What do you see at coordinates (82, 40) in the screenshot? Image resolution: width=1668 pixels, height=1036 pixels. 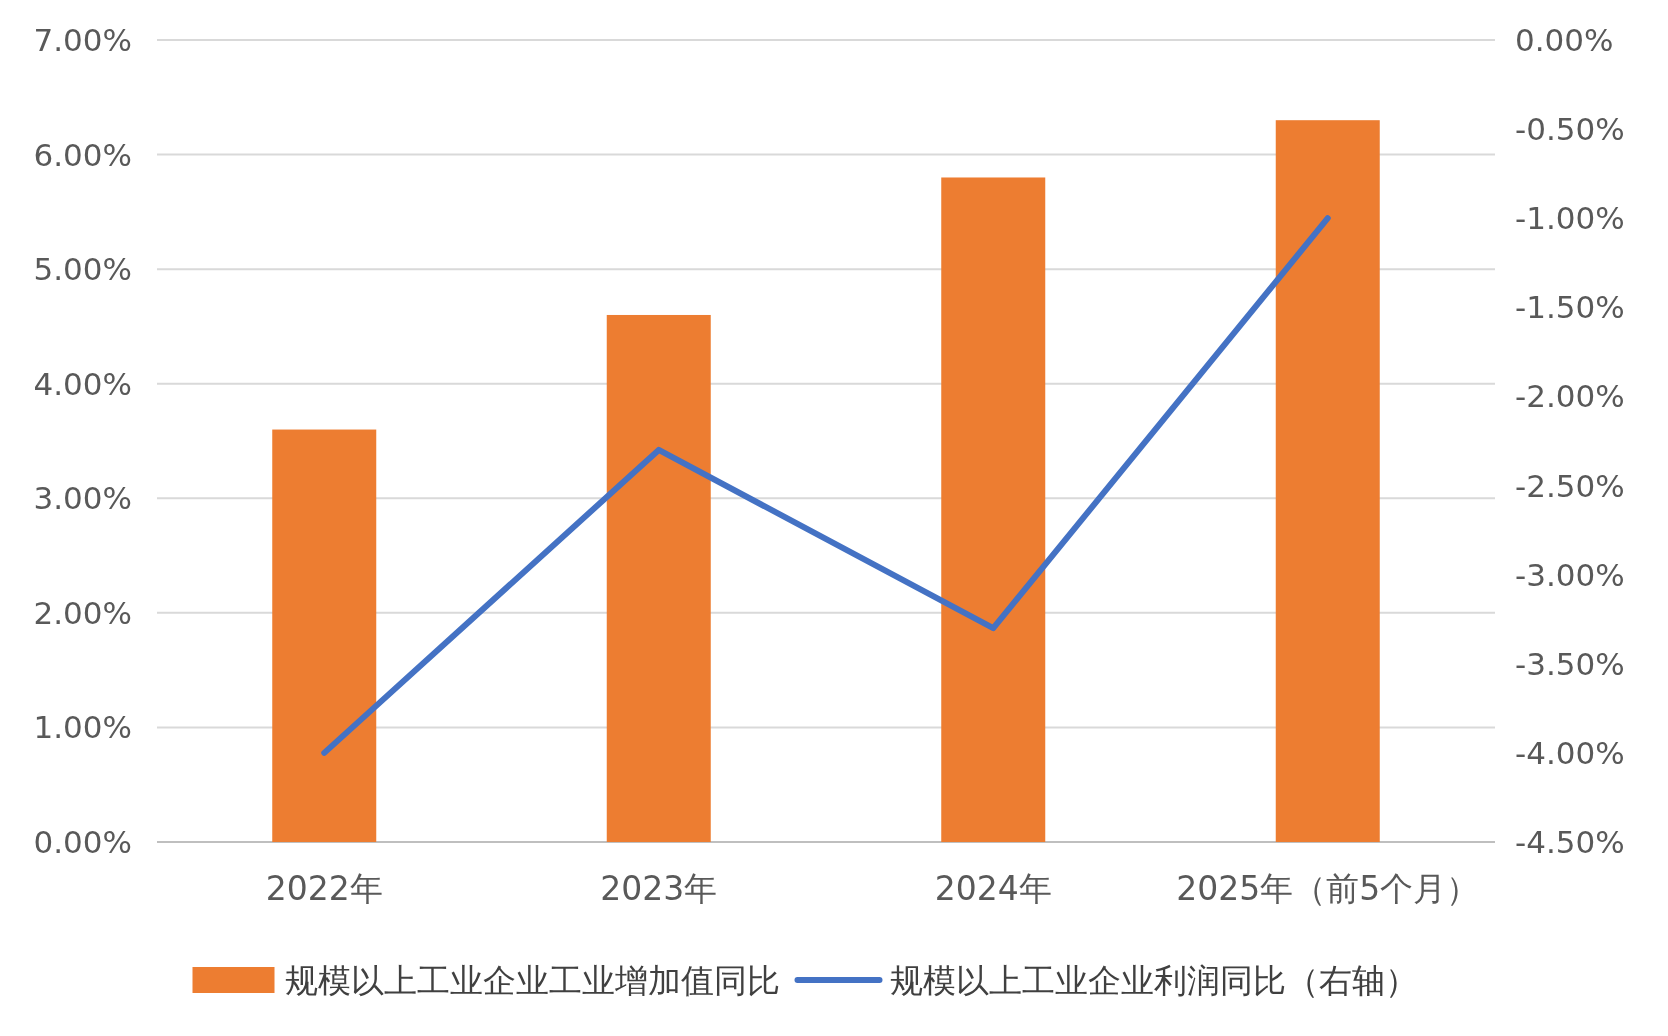 I see `y-tick-label: 7.00%` at bounding box center [82, 40].